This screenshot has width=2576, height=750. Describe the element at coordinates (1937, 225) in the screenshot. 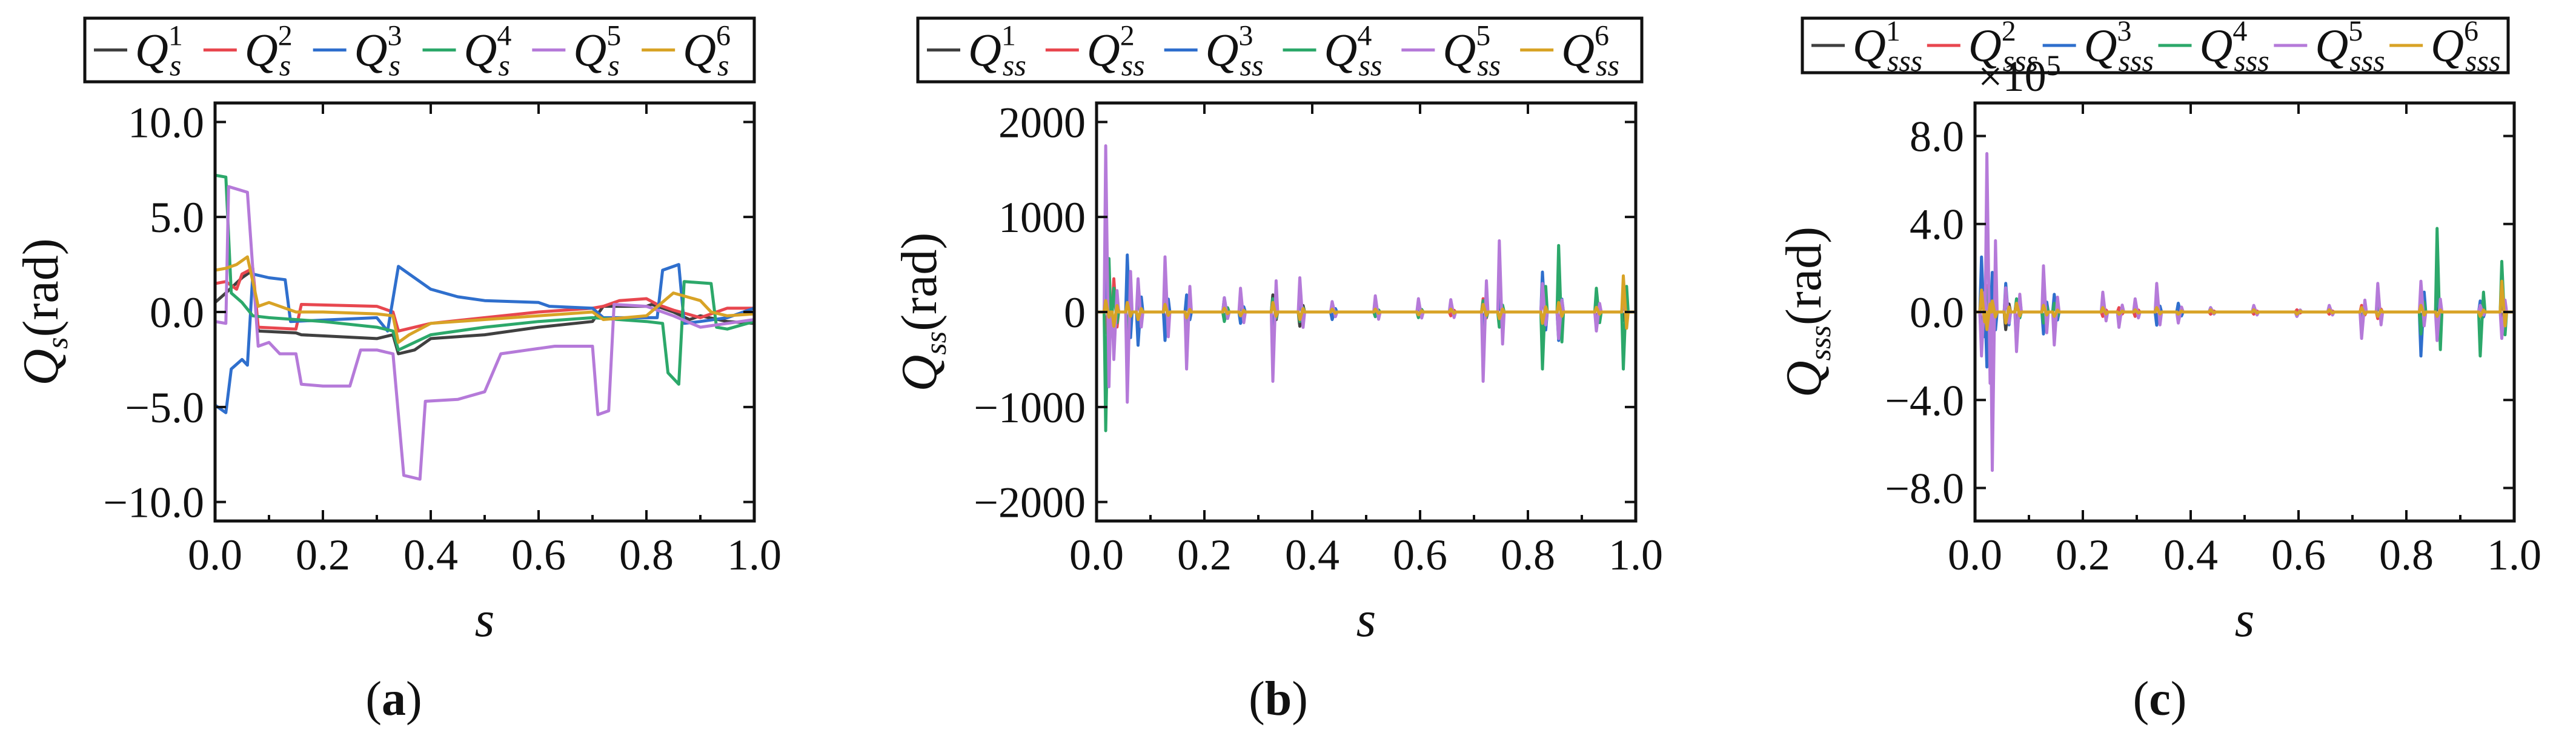

I see `y-tick-label: 4.0` at that location.